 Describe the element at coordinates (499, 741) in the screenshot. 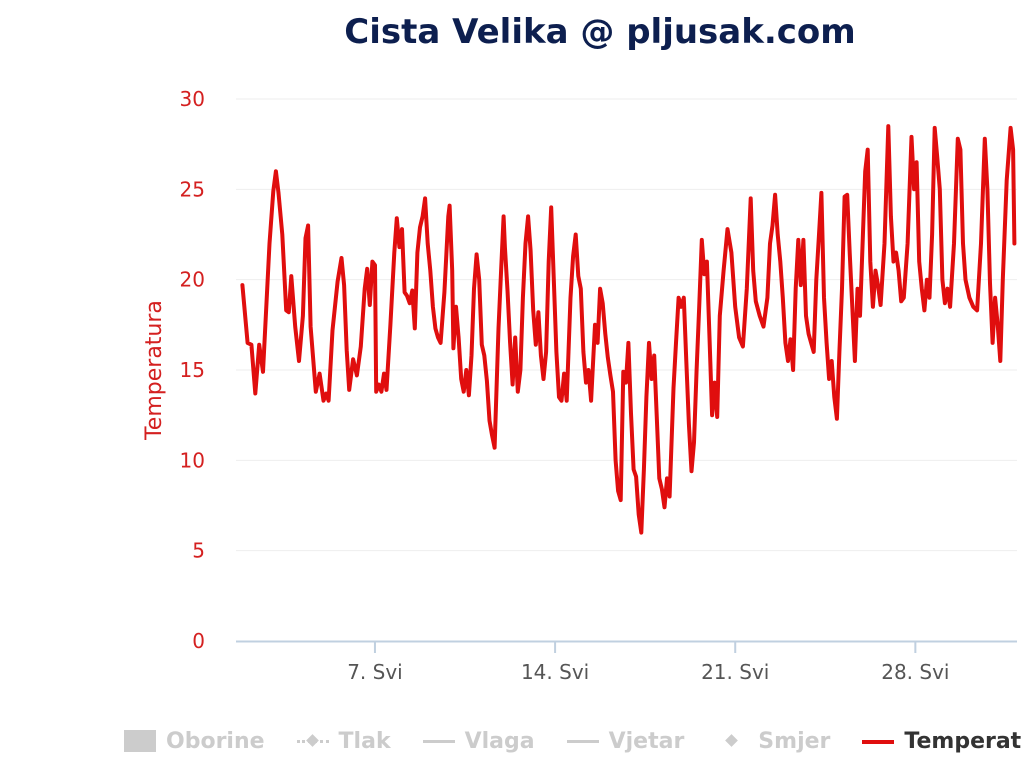

I see `legend-label: Vlaga` at that location.